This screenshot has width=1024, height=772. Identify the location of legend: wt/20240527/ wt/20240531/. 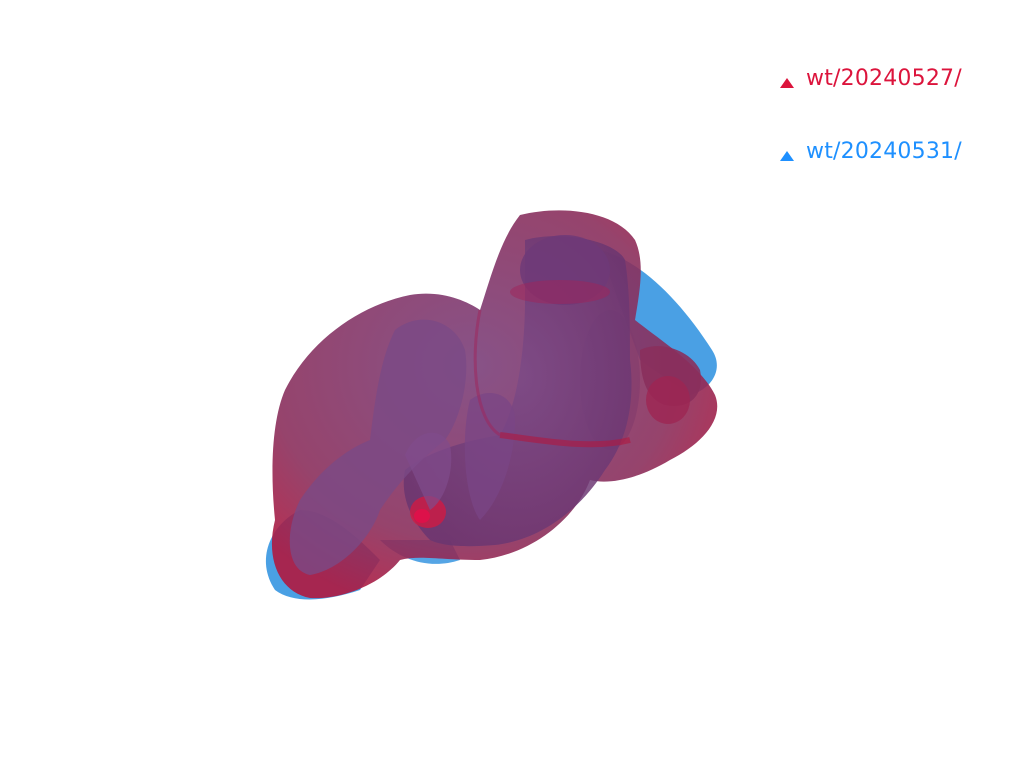
(893, 135).